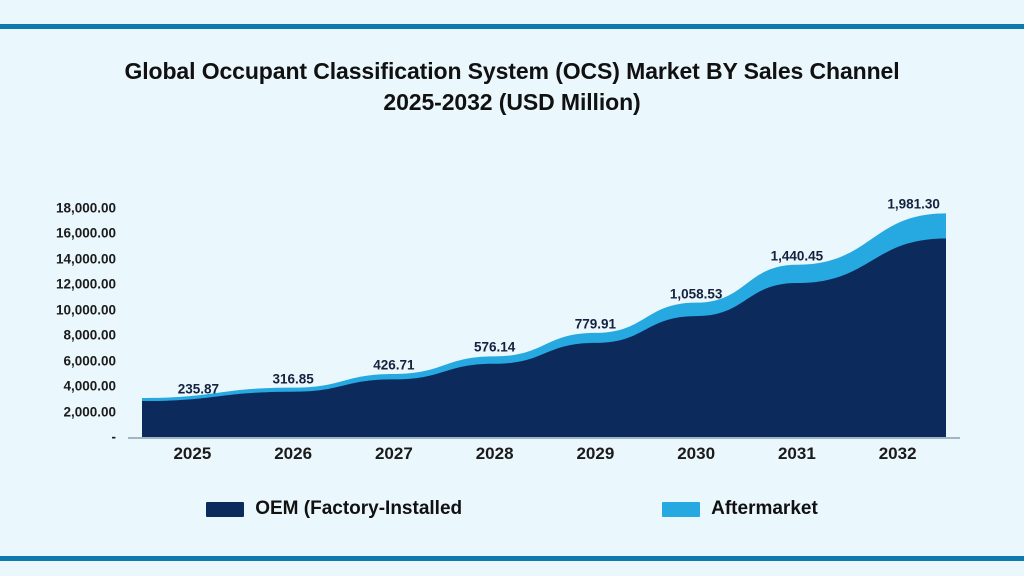 The width and height of the screenshot is (1024, 576). Describe the element at coordinates (89, 335) in the screenshot. I see `y-axis-tick-label: 8,000.00` at that location.